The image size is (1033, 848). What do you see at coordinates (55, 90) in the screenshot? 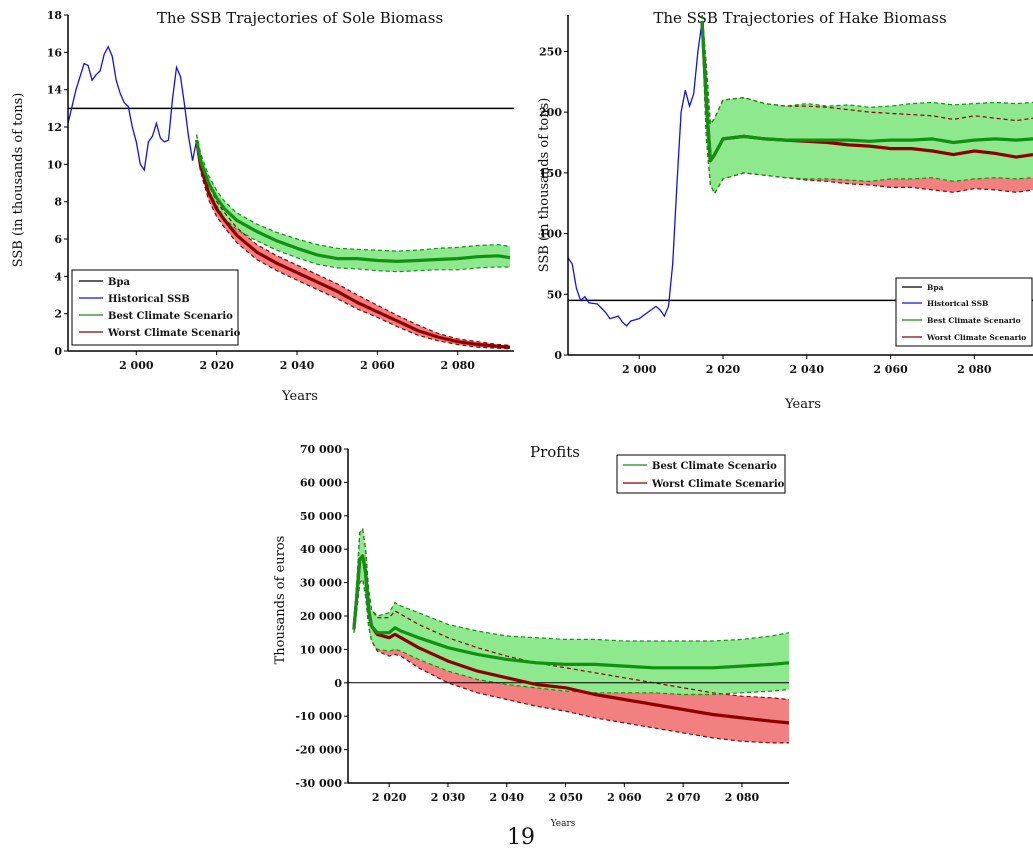
I see `y-tick-label: 14` at bounding box center [55, 90].